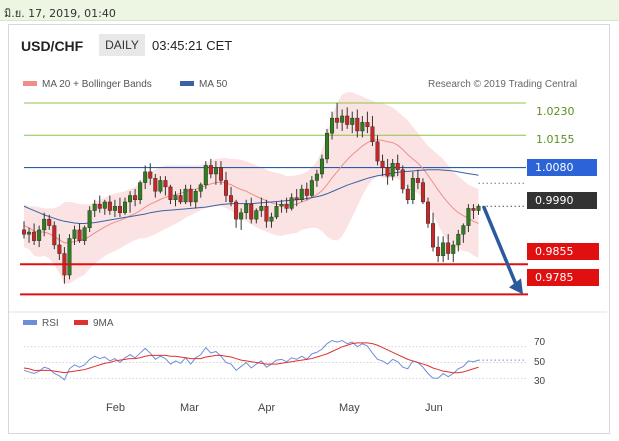  I want to click on month-jun: Jun, so click(434, 408).